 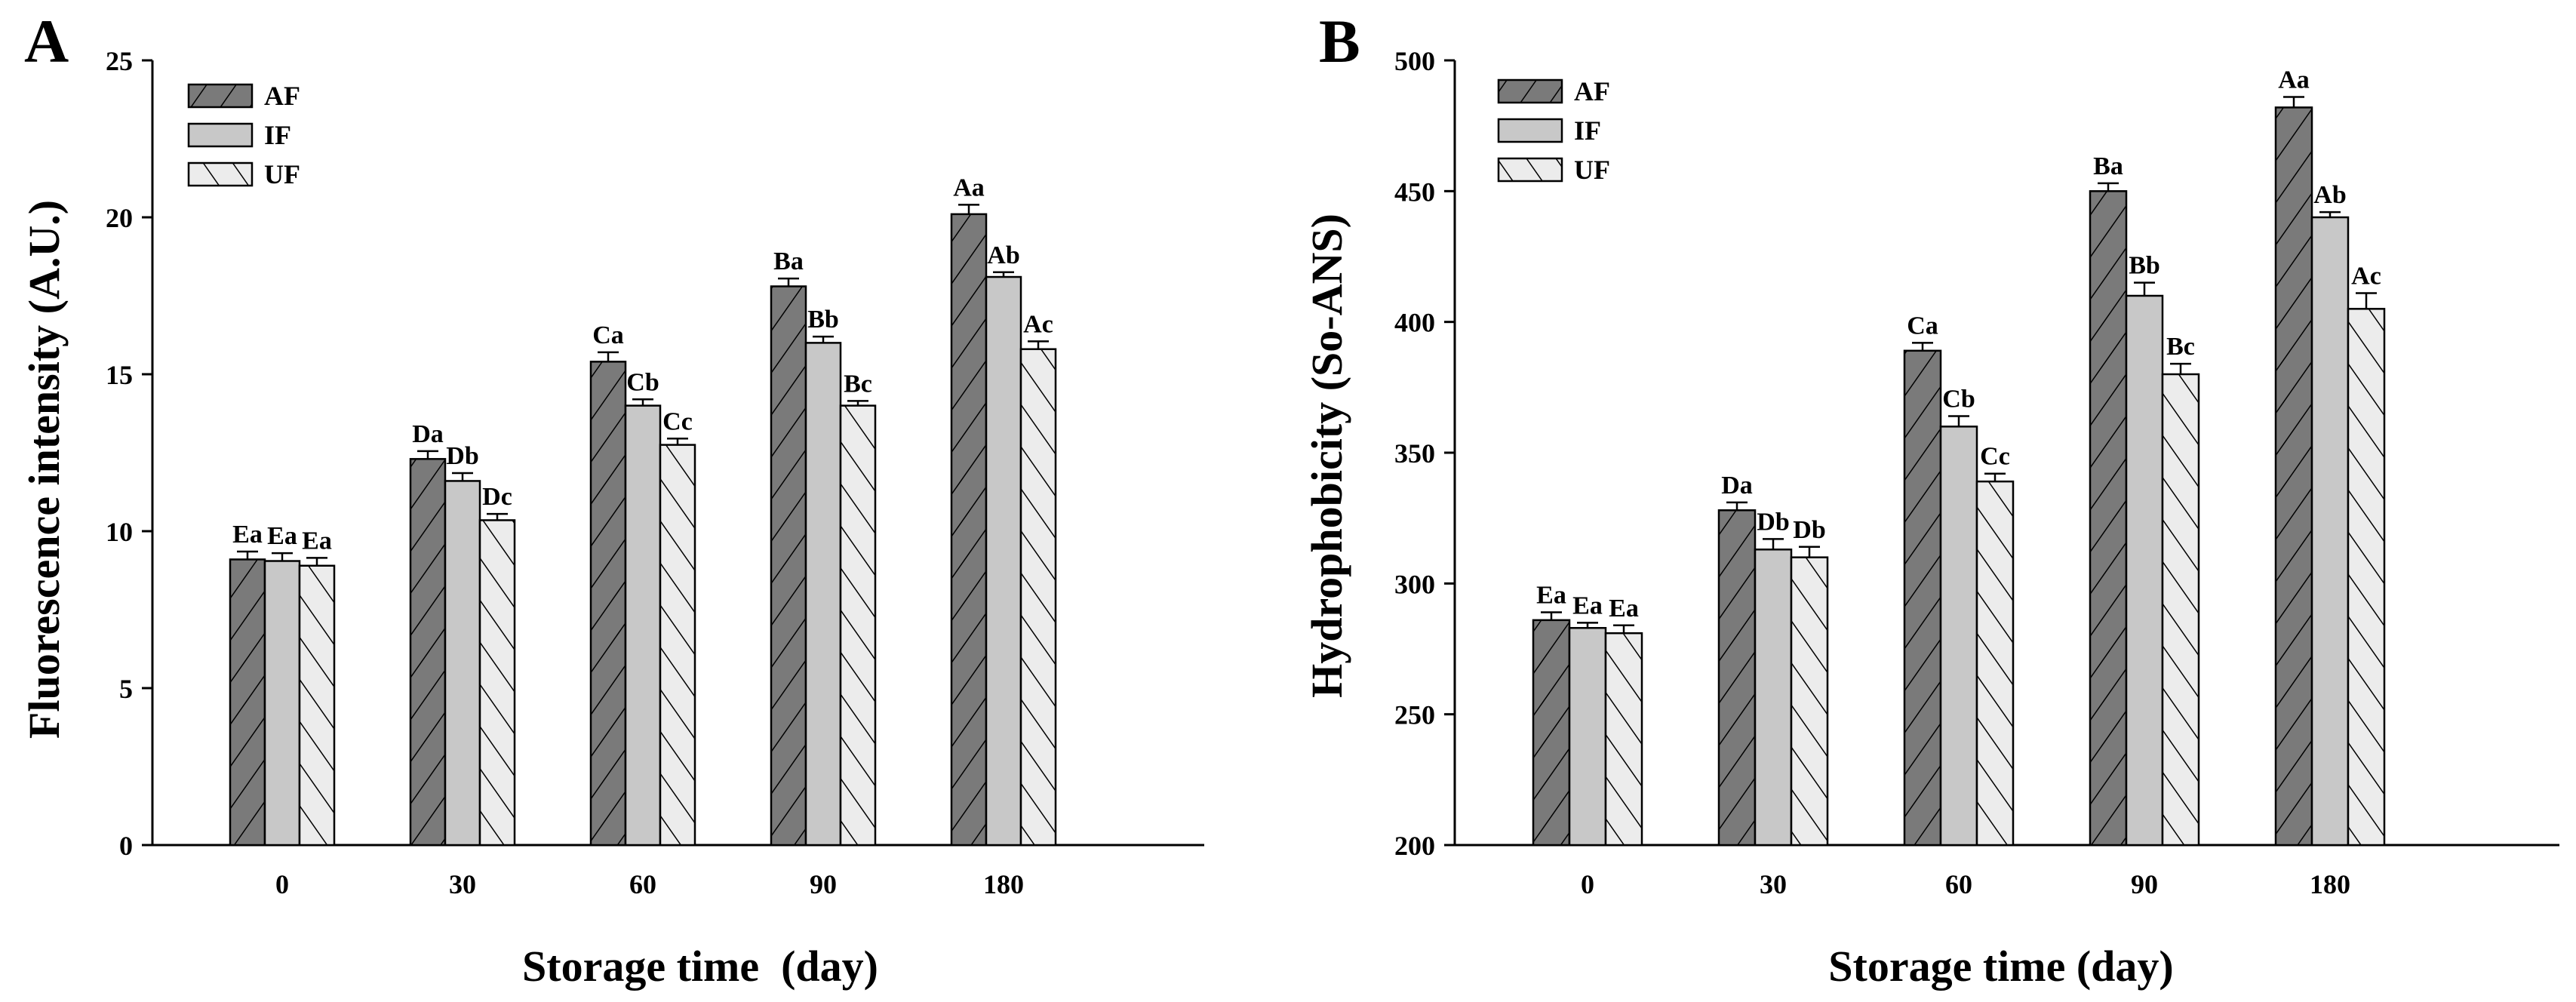 I want to click on y-tick-label: 10, so click(x=119, y=532).